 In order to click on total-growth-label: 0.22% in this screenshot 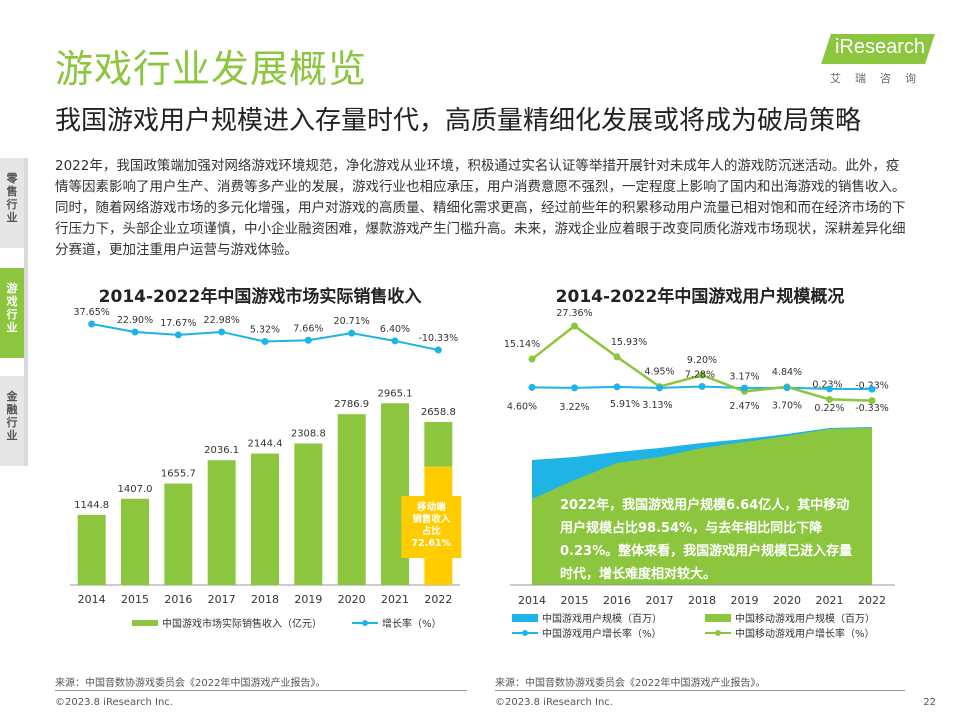, I will do `click(829, 408)`.